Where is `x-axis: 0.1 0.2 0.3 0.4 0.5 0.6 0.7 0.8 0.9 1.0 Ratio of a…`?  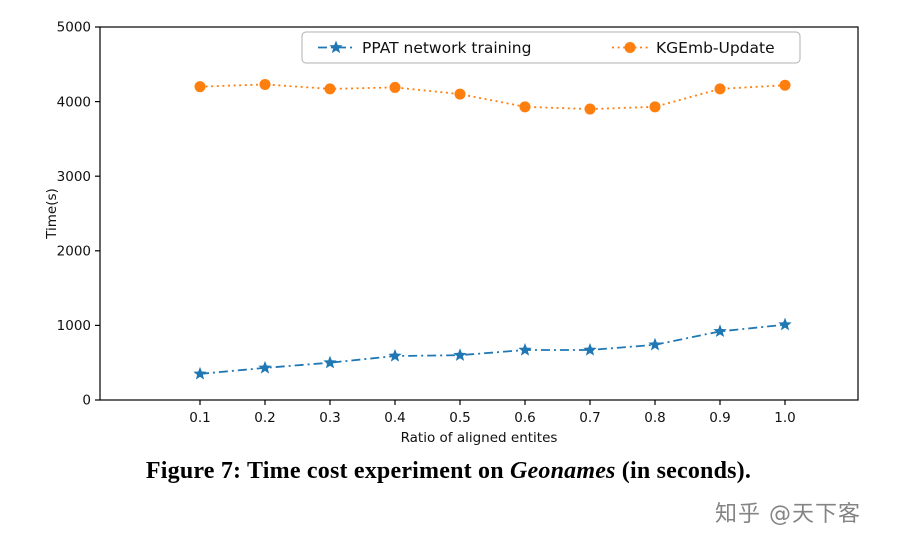
x-axis: 0.1 0.2 0.3 0.4 0.5 0.6 0.7 0.8 0.9 1.0 Ratio of a… is located at coordinates (492, 423).